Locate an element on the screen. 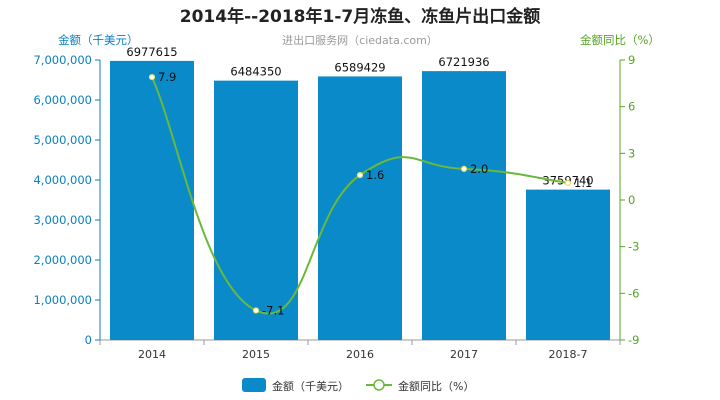 Image resolution: width=720 pixels, height=400 pixels. left-axis-title: 金额（千美元） is located at coordinates (98, 40).